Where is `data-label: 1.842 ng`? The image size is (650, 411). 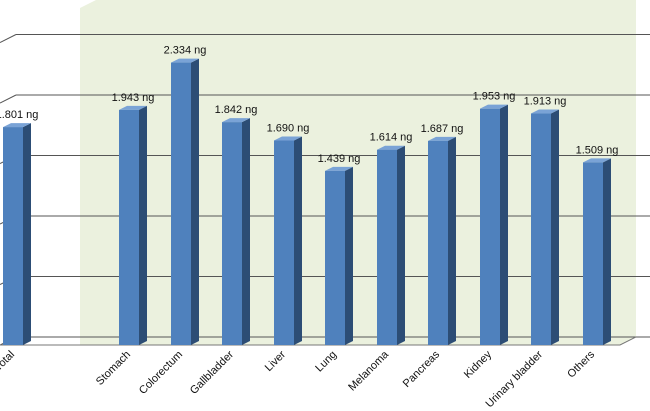
data-label: 1.842 ng is located at coordinates (236, 110).